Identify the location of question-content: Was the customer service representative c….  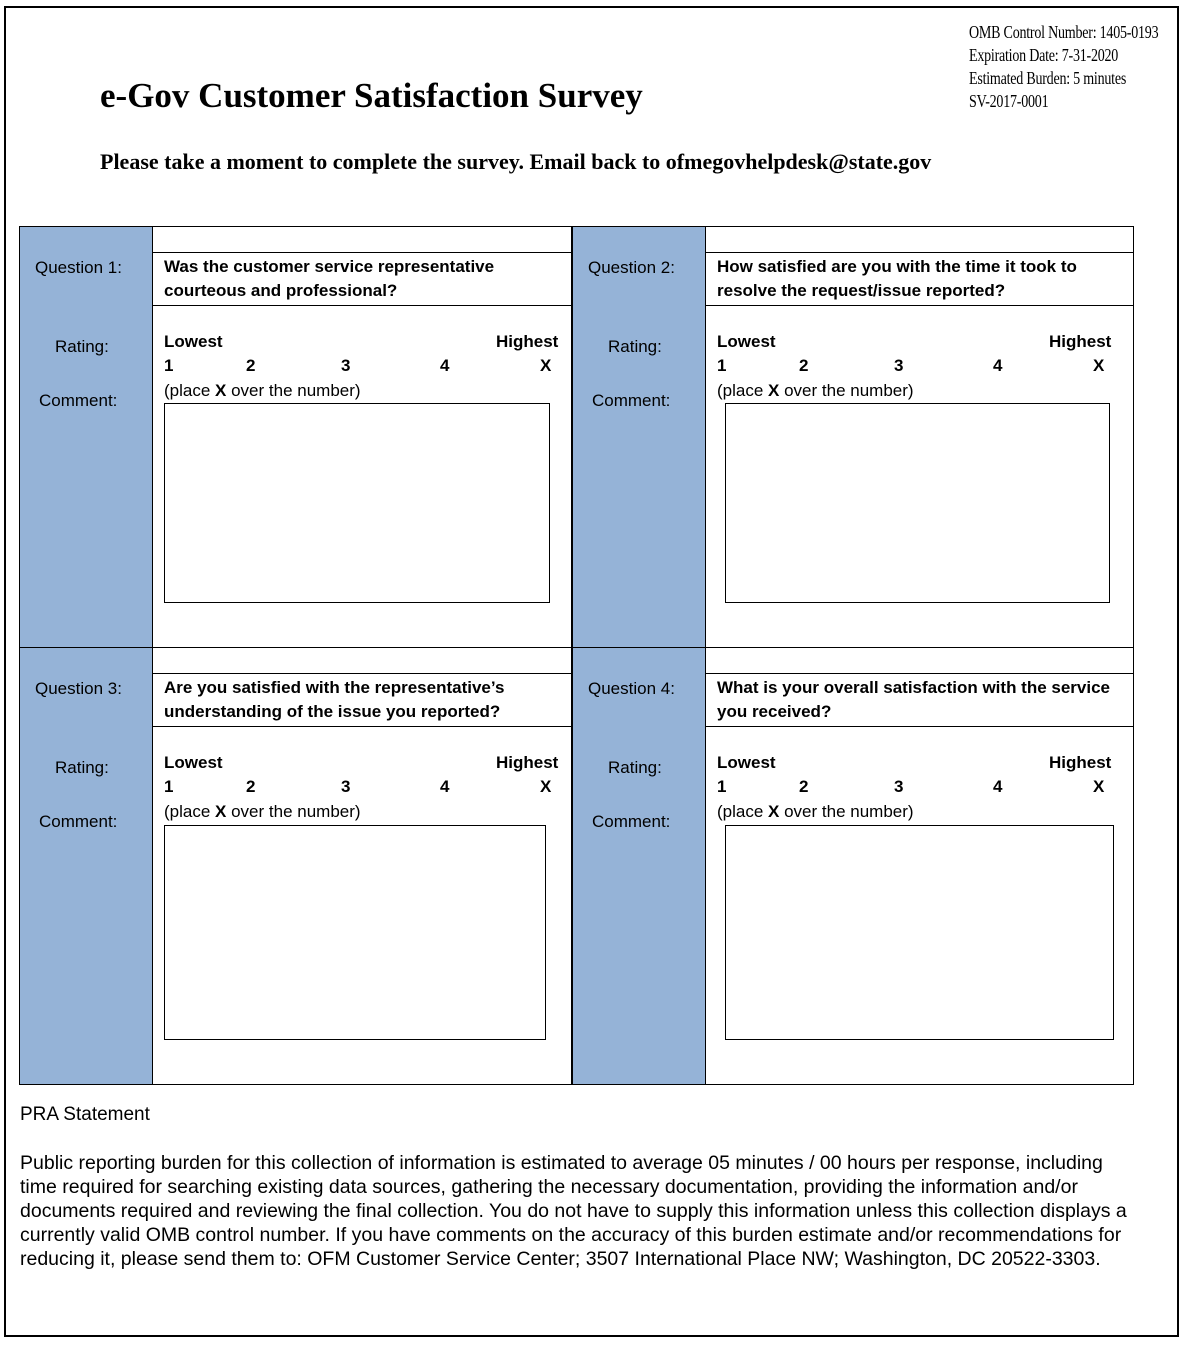
(362, 437).